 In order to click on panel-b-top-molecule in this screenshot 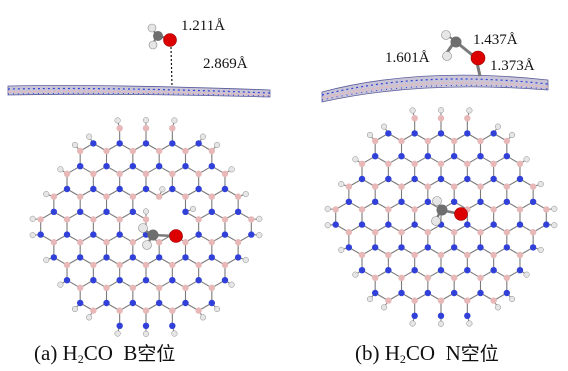, I will do `click(449, 211)`.